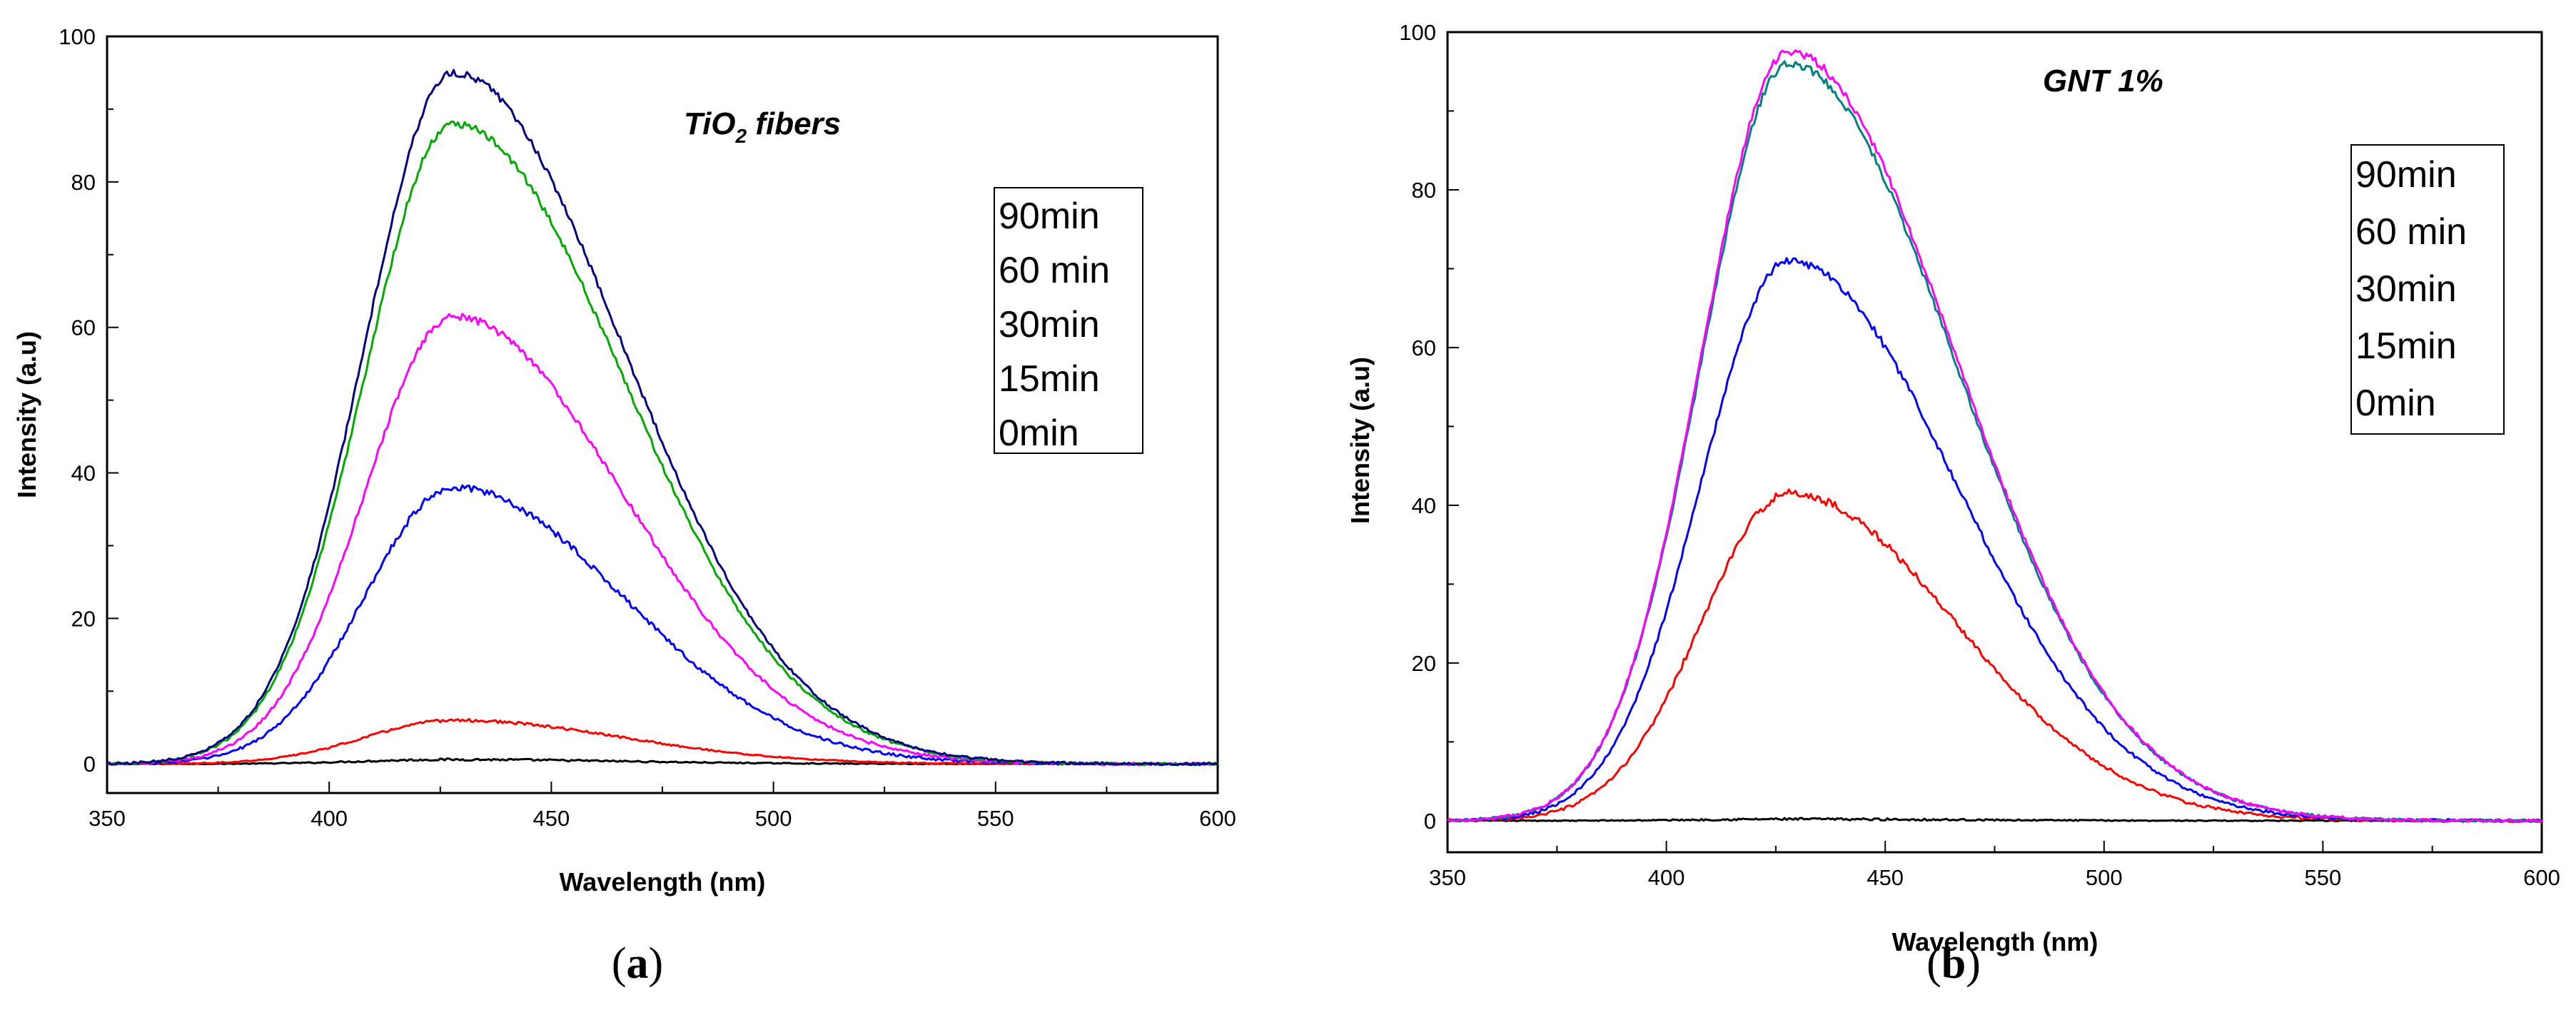 The height and width of the screenshot is (1010, 2576). I want to click on series-line-a-30min, so click(662, 625).